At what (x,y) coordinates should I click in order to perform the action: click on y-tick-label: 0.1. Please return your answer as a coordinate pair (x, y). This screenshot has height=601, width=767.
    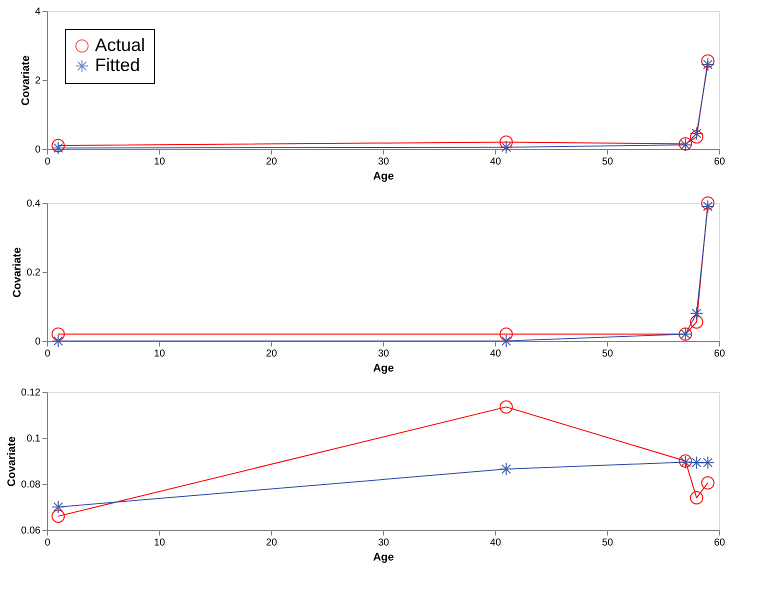
    Looking at the image, I should click on (33, 439).